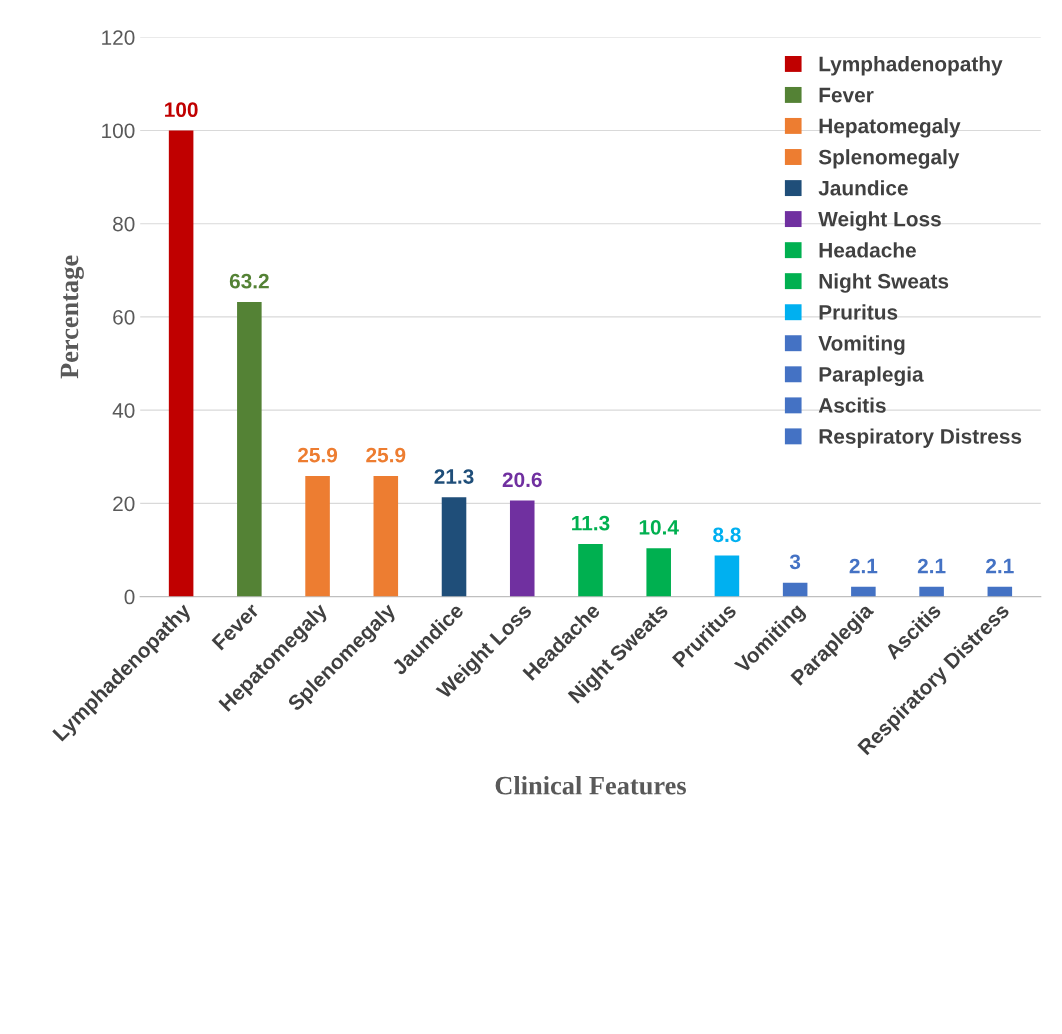 This screenshot has height=1034, width=1062. I want to click on y-tick-label: 120, so click(118, 37).